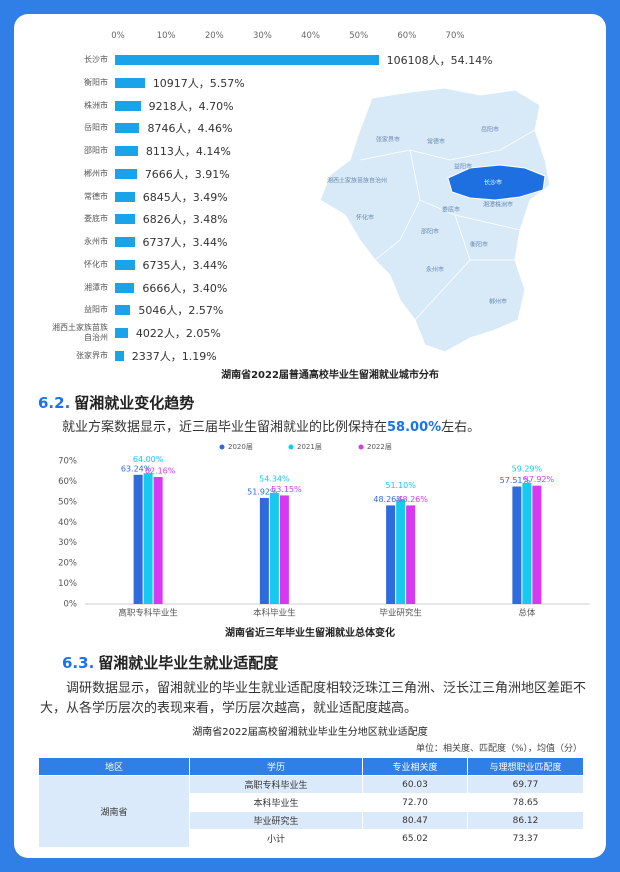 The height and width of the screenshot is (872, 620). I want to click on map-label: 张家界市, so click(388, 140).